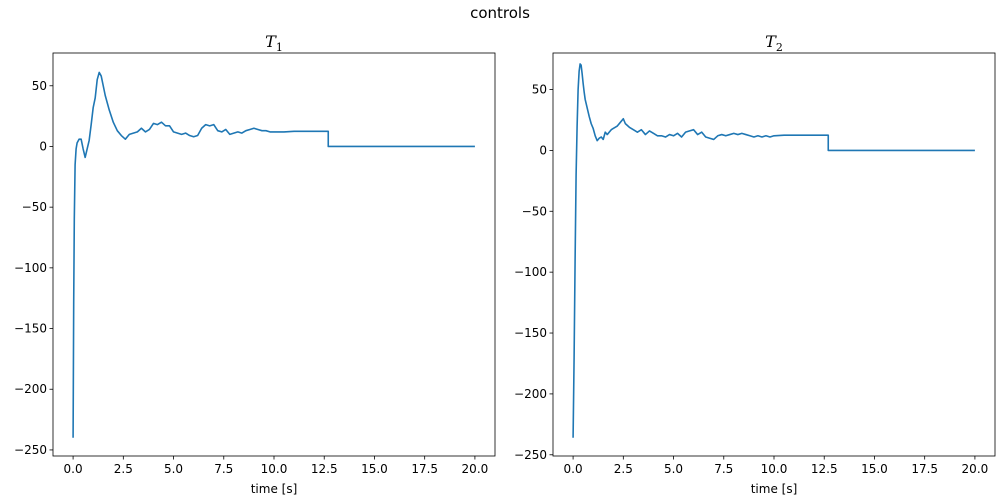 Image resolution: width=1000 pixels, height=500 pixels. What do you see at coordinates (475, 469) in the screenshot?
I see `chart-1-xtick-label: 20.0` at bounding box center [475, 469].